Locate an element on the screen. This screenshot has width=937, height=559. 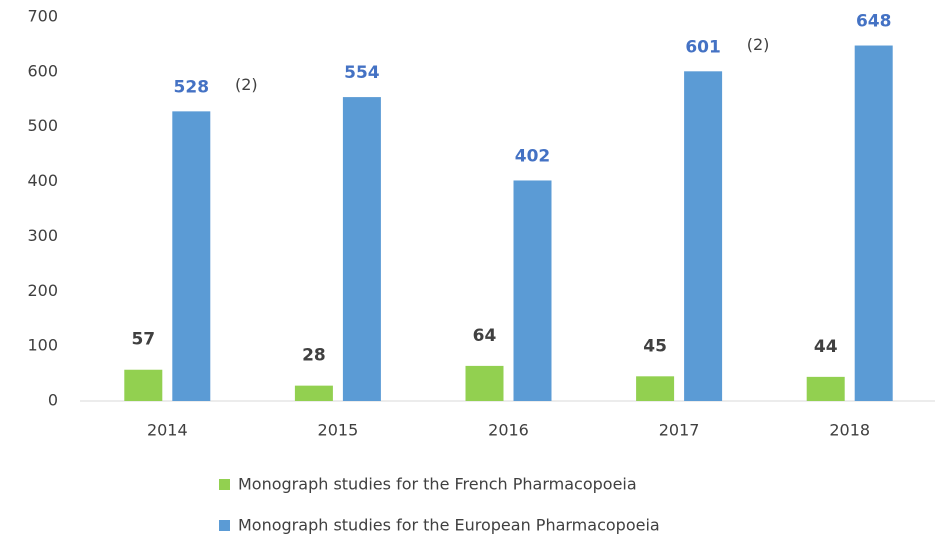
y-tick-label: 0 is located at coordinates (53, 400).